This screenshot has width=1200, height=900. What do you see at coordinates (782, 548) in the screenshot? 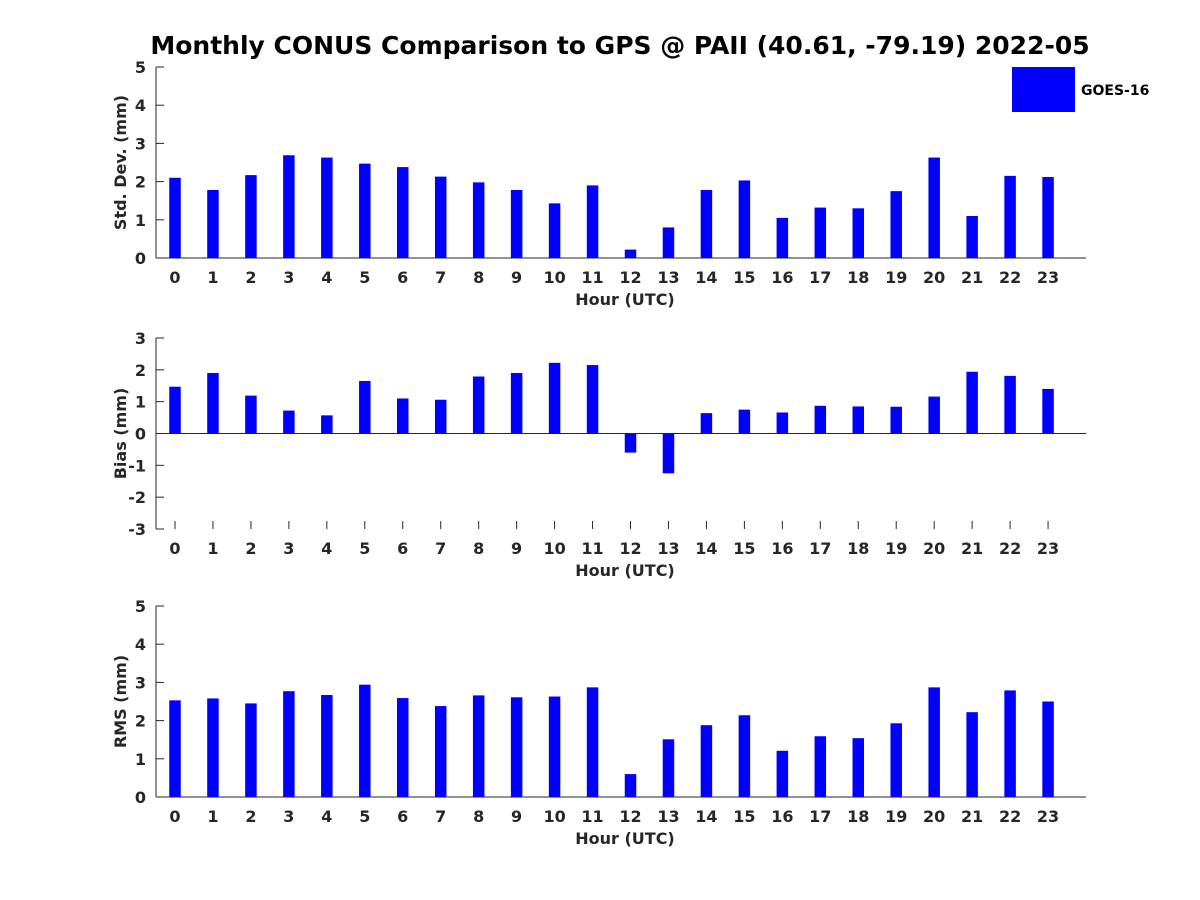
I see `bias-x-tick-label: 16` at bounding box center [782, 548].